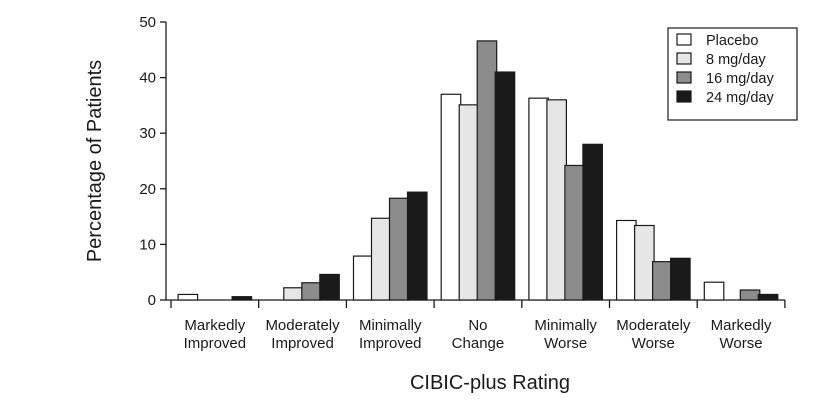 The width and height of the screenshot is (834, 403). I want to click on legend: Placebo 8 mg/day 16 mg/day 24 mg/day, so click(732, 74).